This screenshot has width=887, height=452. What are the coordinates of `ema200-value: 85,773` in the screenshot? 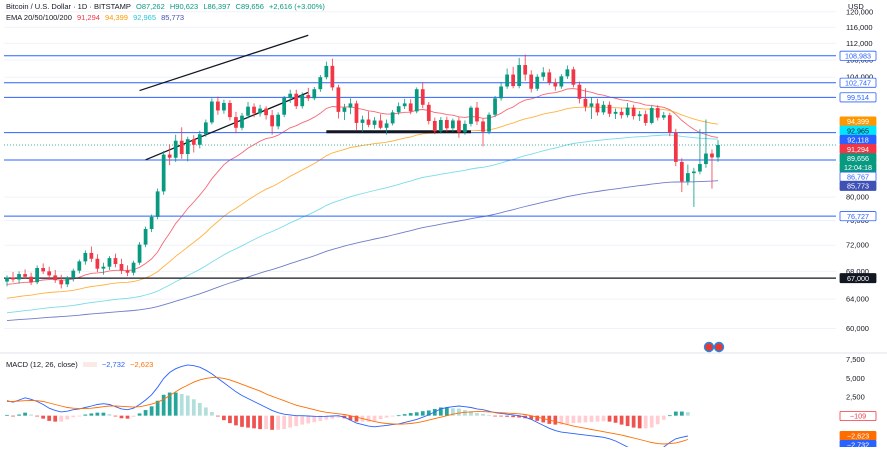 It's located at (173, 17).